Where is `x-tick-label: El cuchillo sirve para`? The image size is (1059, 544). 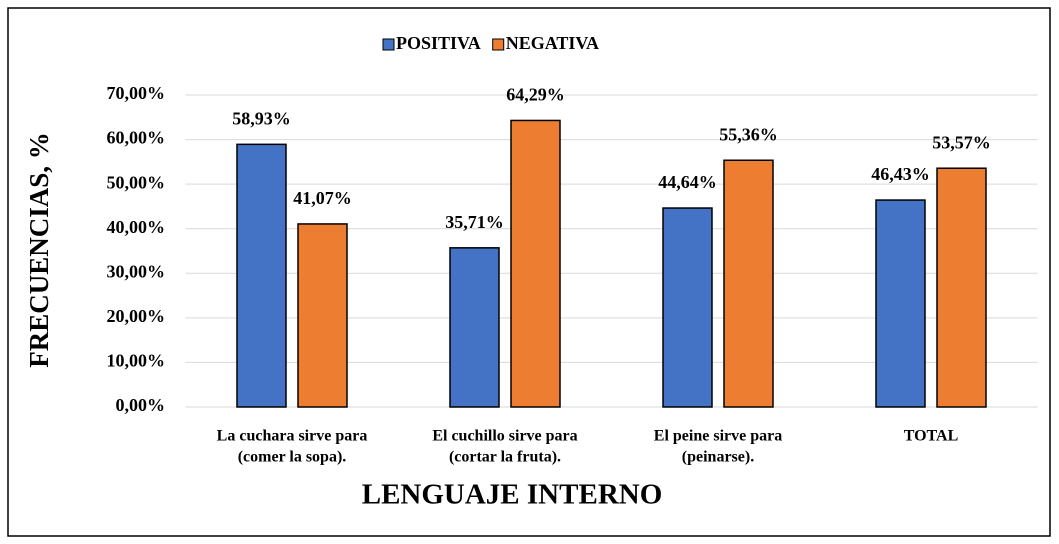
x-tick-label: El cuchillo sirve para is located at coordinates (504, 436).